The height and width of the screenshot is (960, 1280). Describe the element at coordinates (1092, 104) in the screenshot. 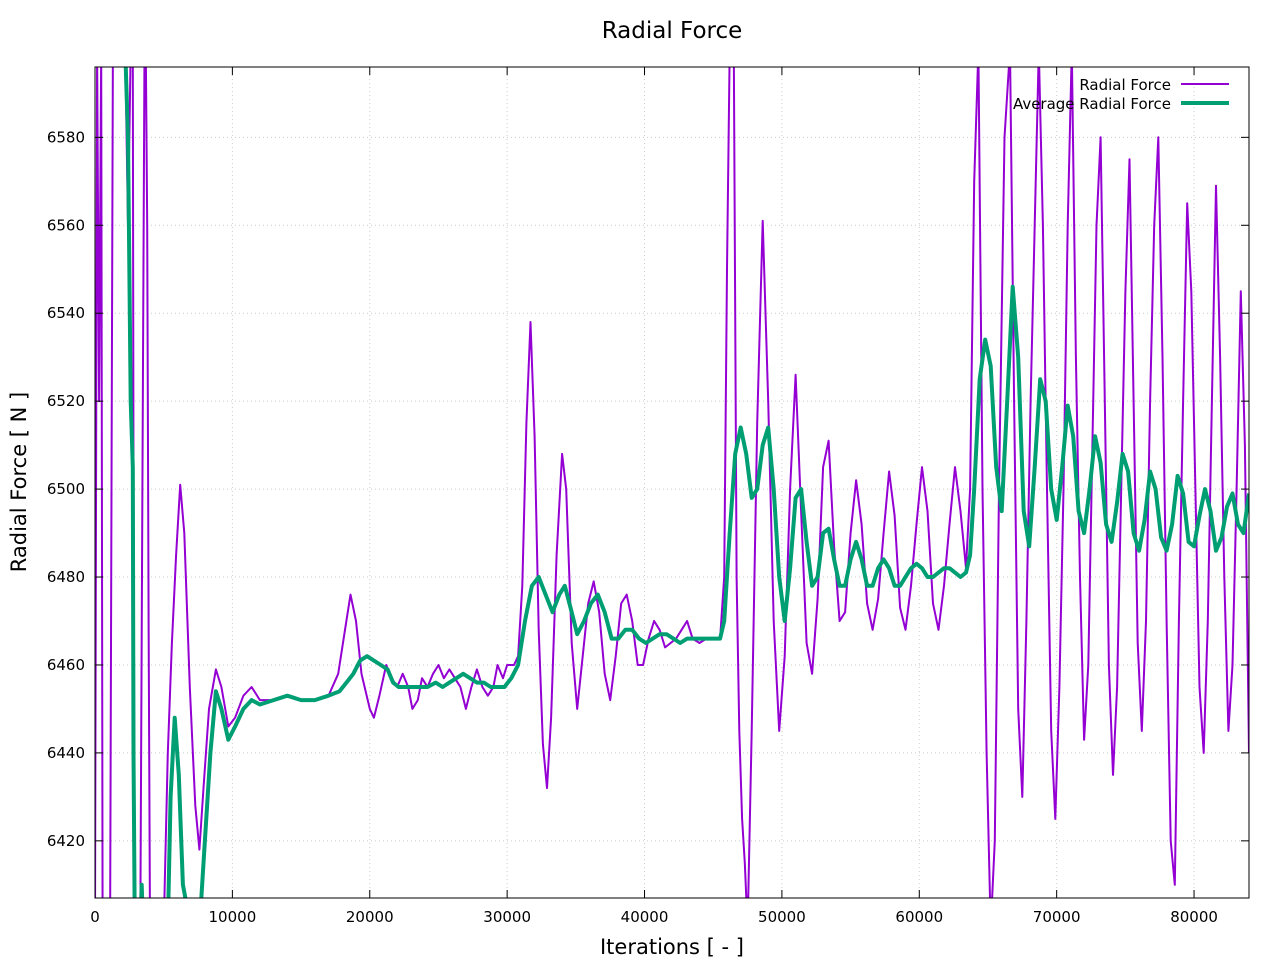

I see `legend-label-average-radial-force: Average Radial Force` at that location.